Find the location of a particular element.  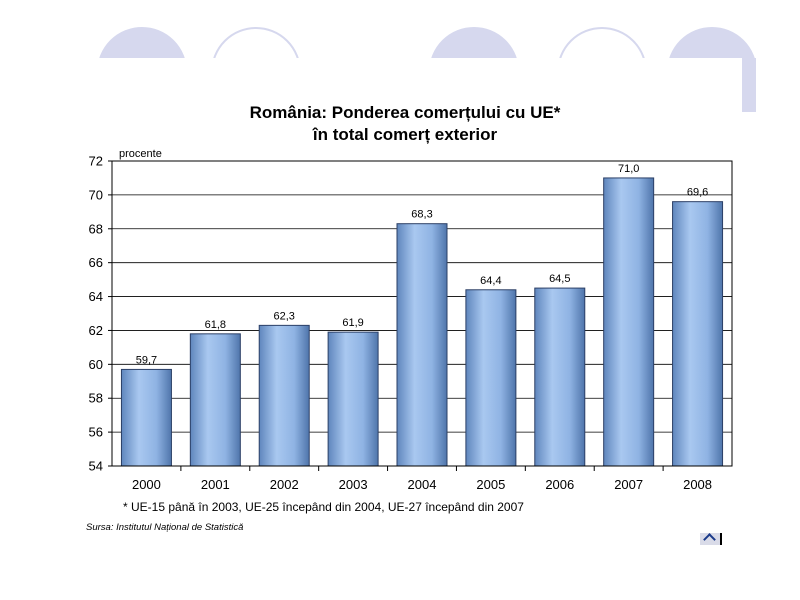

data-label: 69,6 is located at coordinates (697, 193).